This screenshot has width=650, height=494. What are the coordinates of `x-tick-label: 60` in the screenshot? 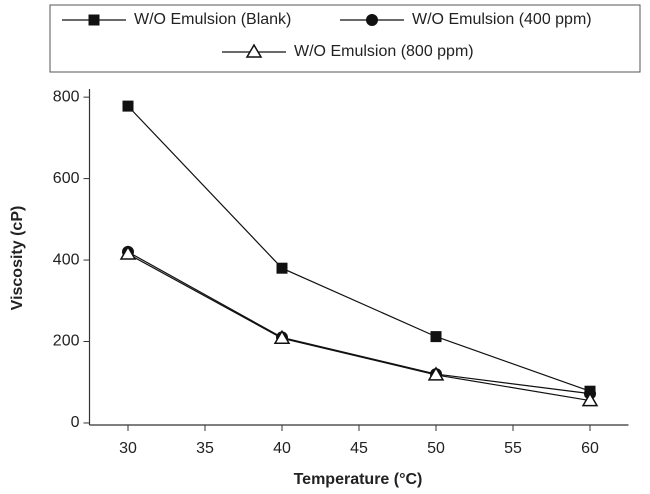 It's located at (590, 448).